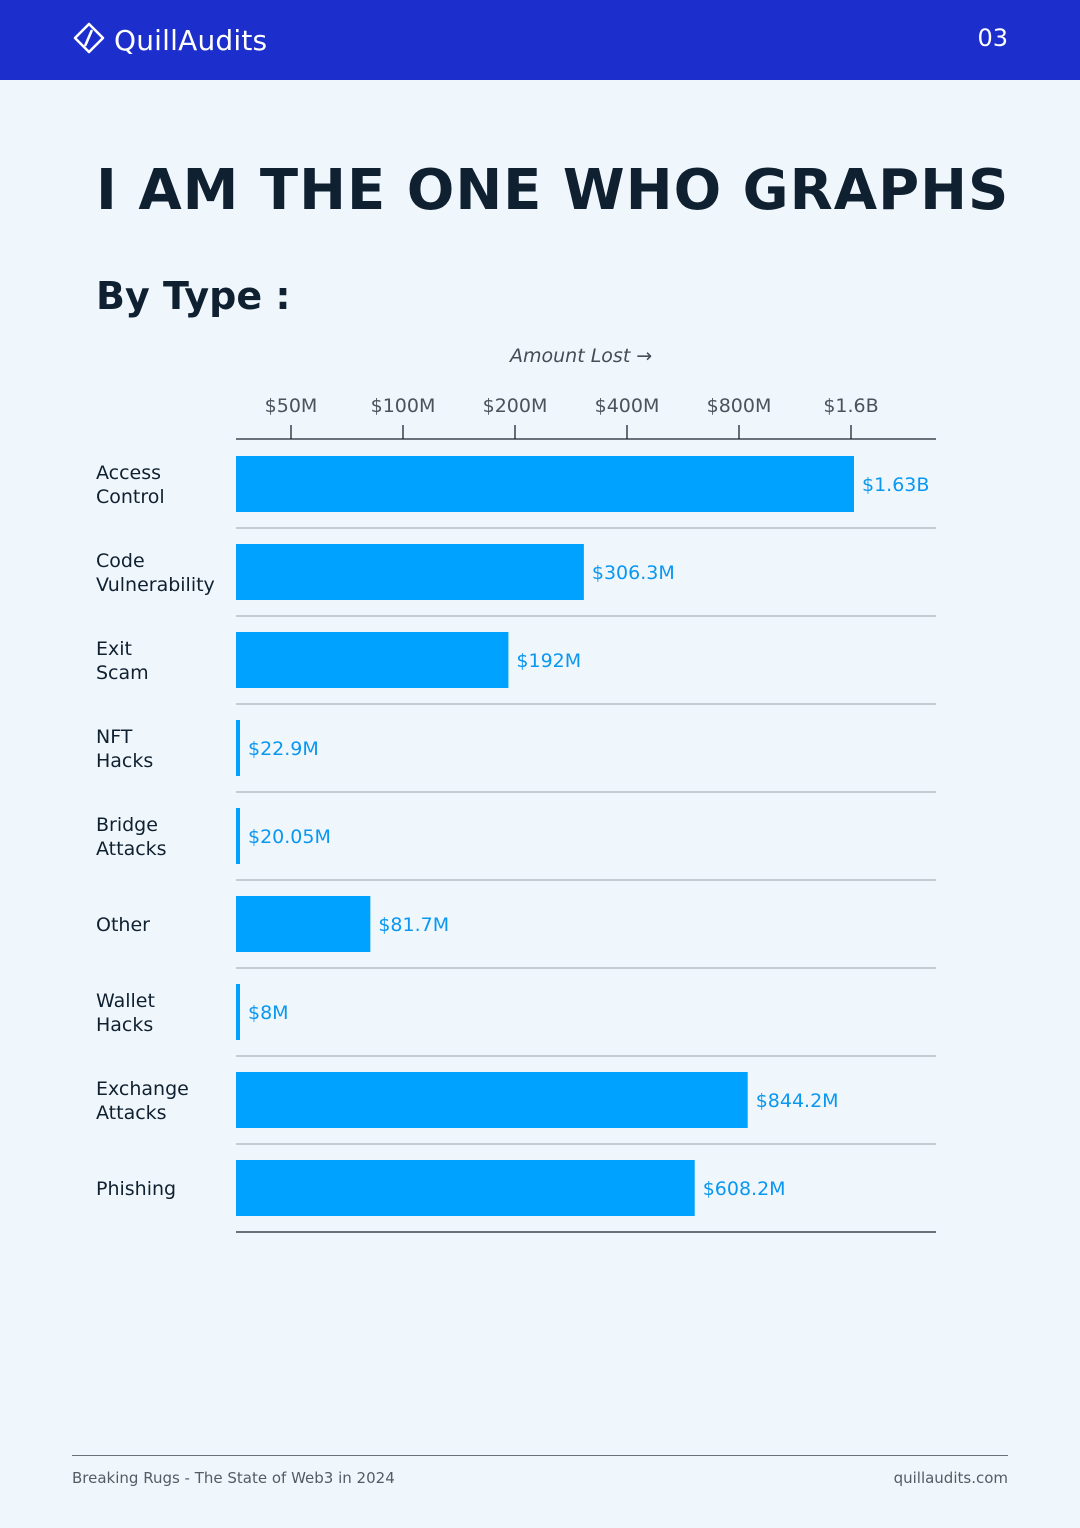 The width and height of the screenshot is (1080, 1528). I want to click on x-tick-label-1: $100M, so click(403, 406).